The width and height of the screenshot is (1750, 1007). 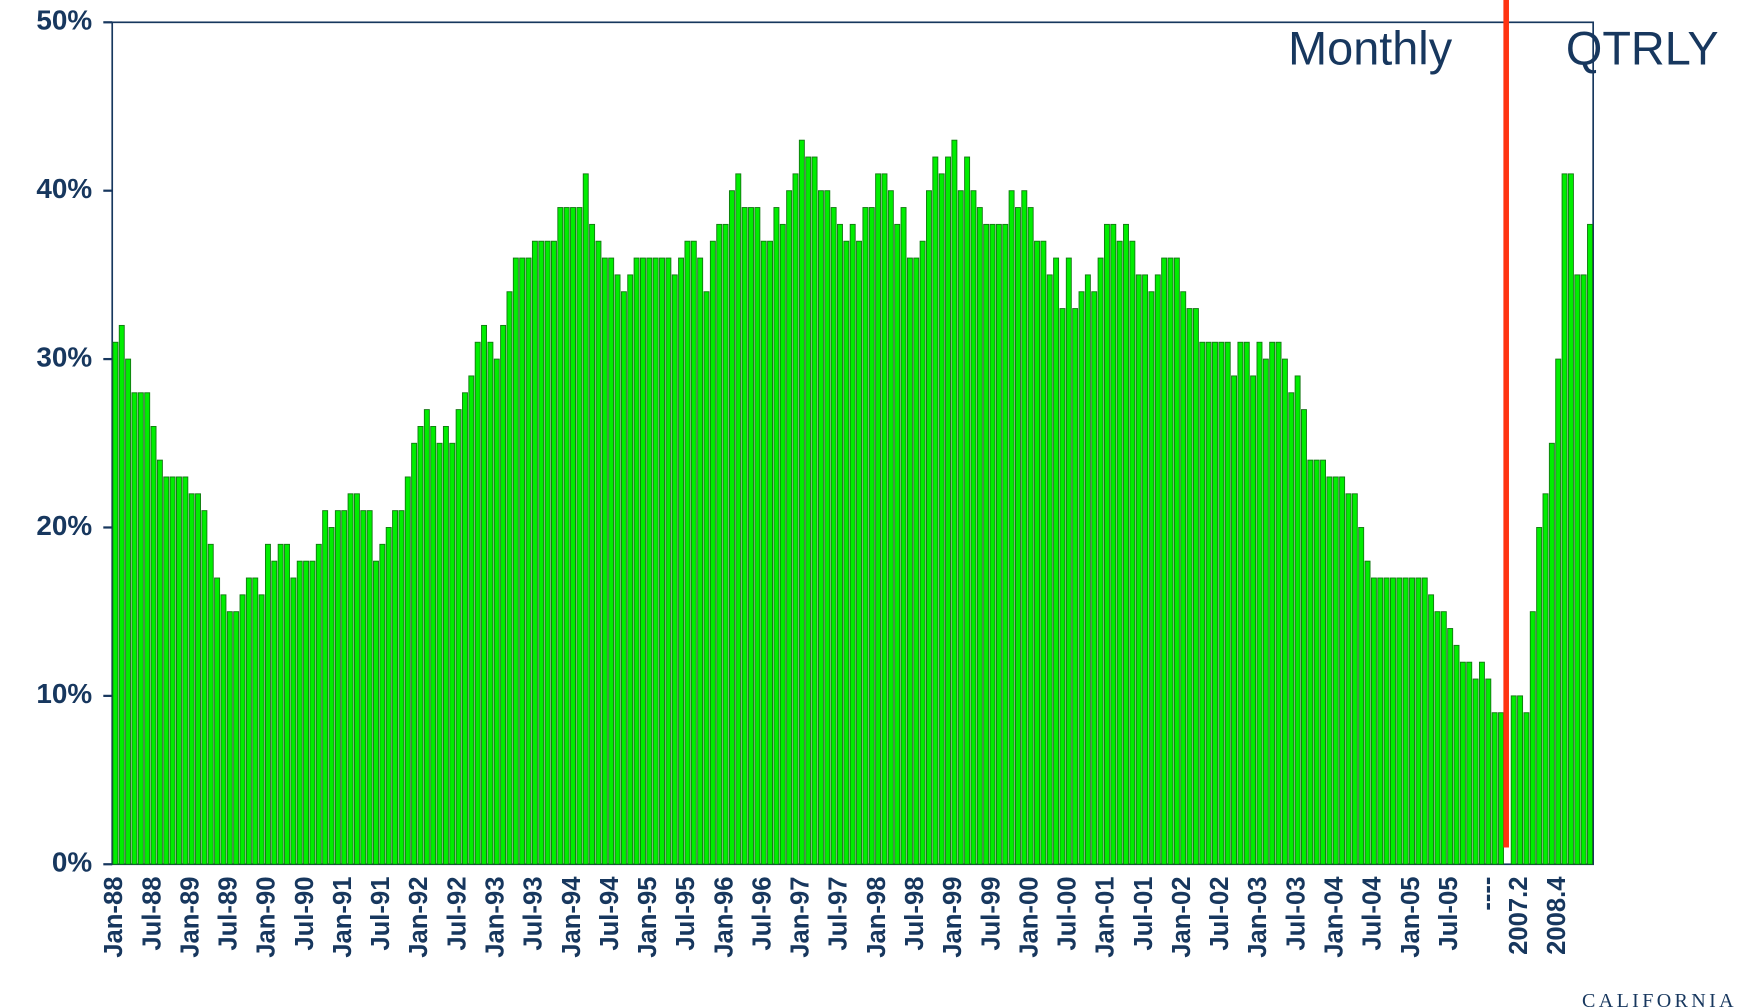 I want to click on x-tick-label: Jan-91, so click(x=343, y=917).